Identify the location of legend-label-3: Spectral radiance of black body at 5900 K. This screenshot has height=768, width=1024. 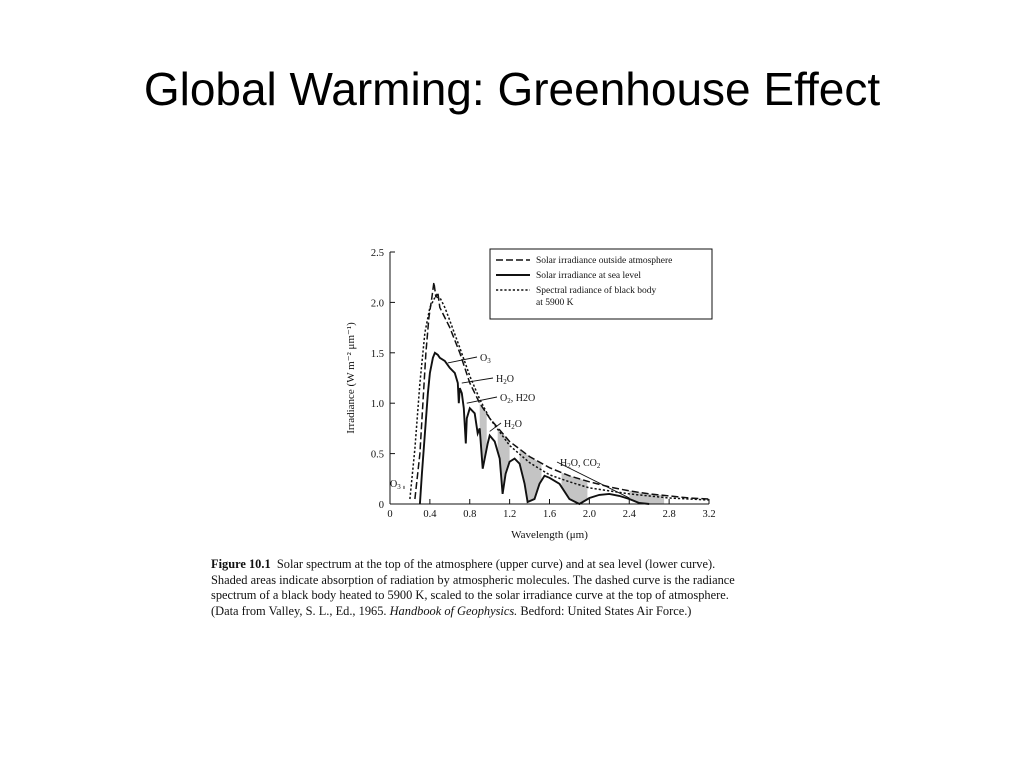
(596, 296).